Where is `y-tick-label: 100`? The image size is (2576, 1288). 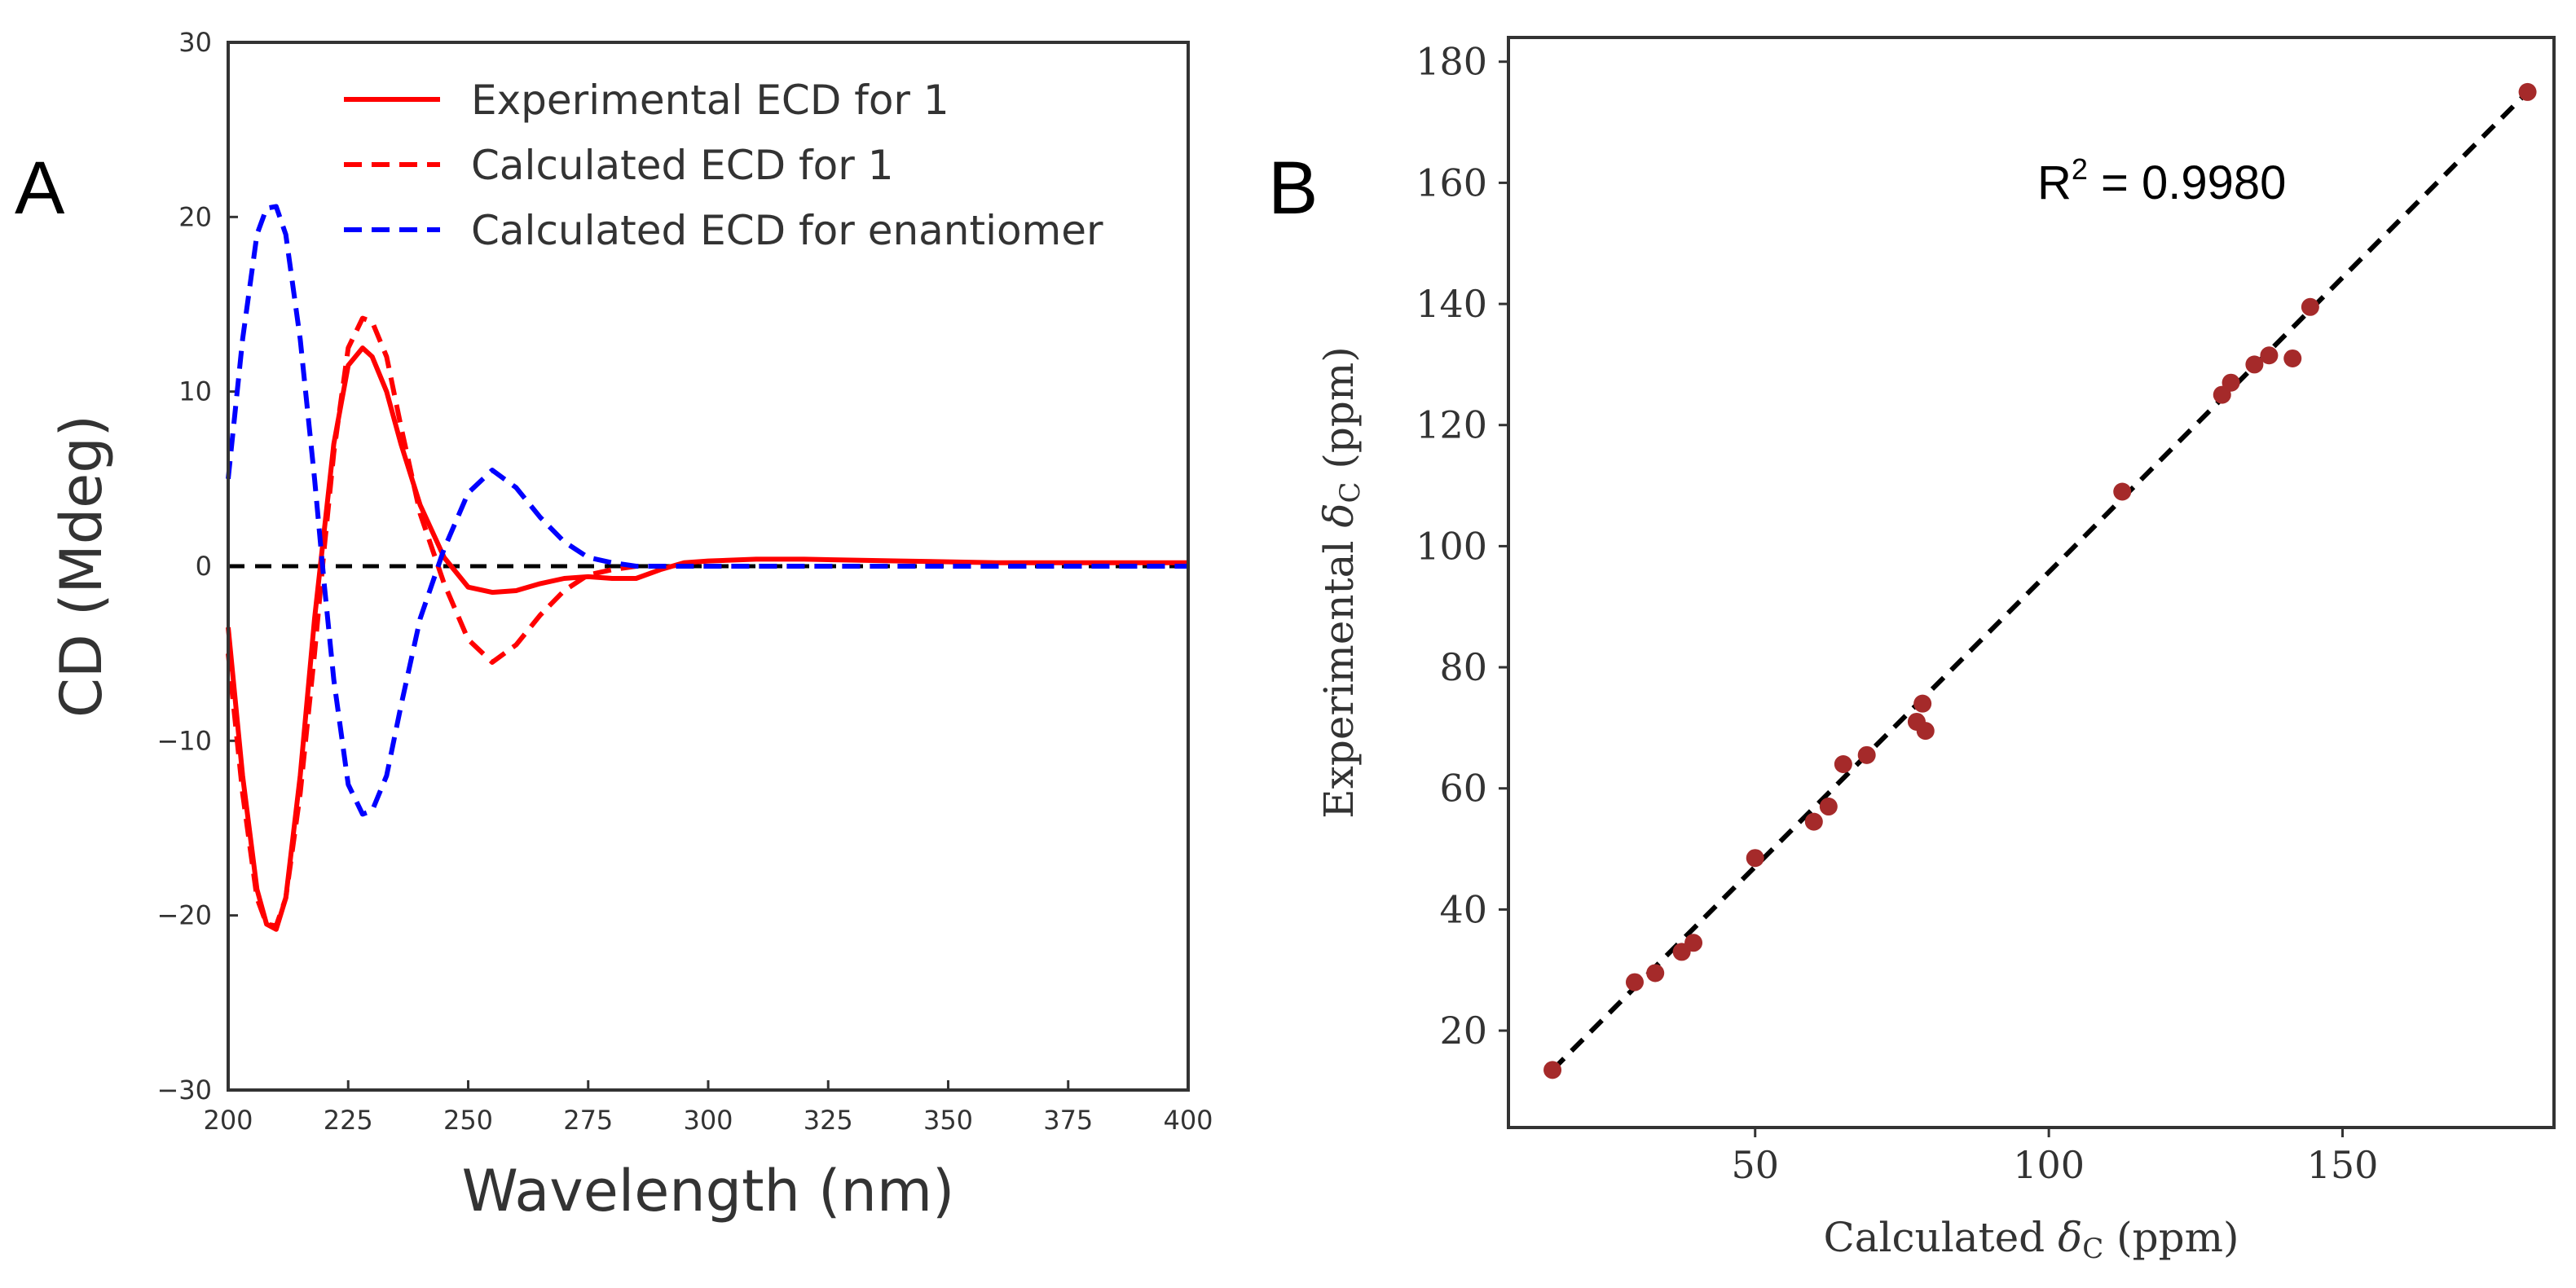
y-tick-label: 100 is located at coordinates (1452, 546).